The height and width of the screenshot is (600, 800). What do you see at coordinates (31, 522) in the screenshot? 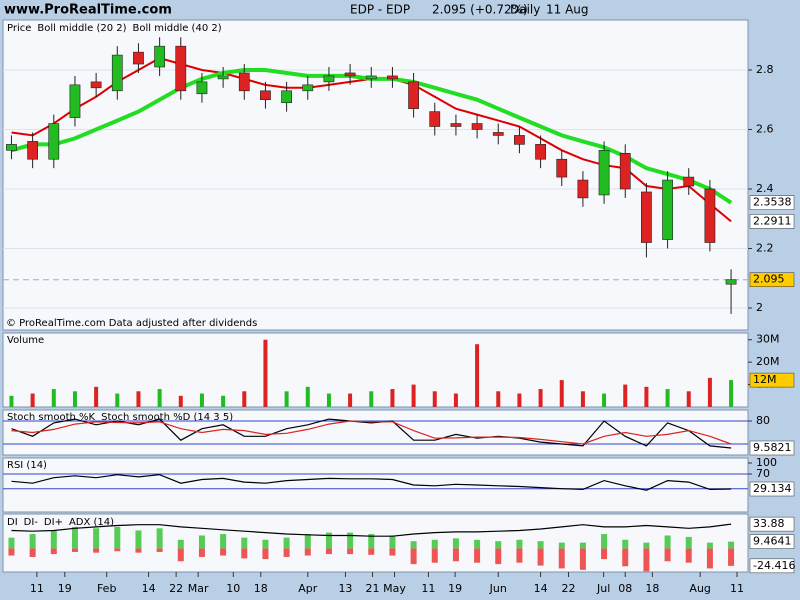
I see `legend-entry: DI-` at bounding box center [31, 522].